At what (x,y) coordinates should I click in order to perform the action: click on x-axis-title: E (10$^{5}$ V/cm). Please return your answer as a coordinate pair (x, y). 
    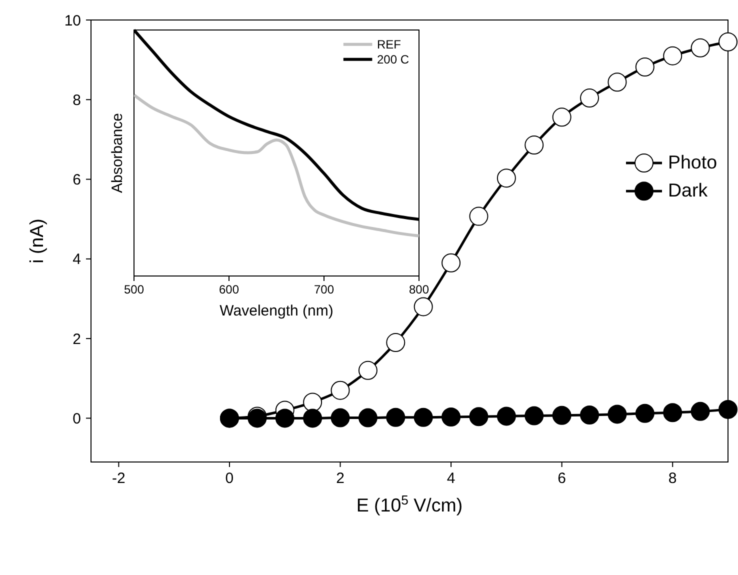
    Looking at the image, I should click on (409, 504).